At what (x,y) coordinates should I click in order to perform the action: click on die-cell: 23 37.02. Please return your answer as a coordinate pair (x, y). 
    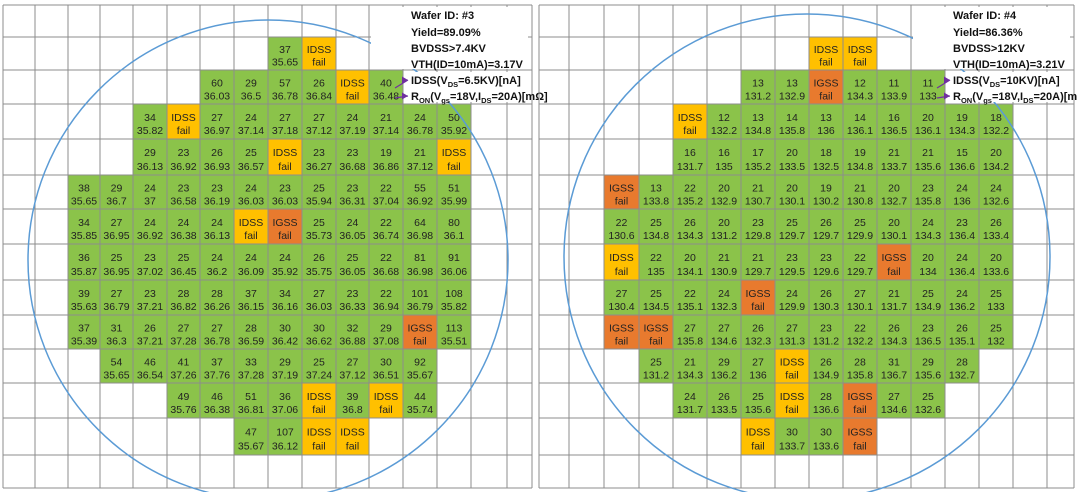
    Looking at the image, I should click on (150, 262).